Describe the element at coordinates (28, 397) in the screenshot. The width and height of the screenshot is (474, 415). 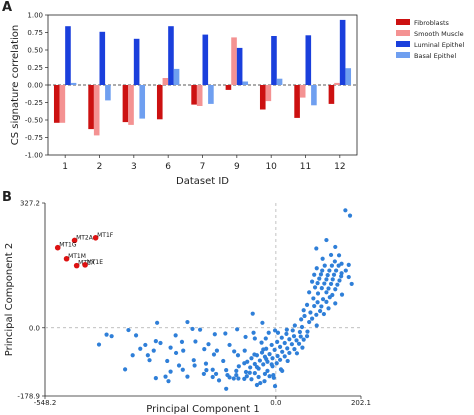
I see `y-tick-label: -178.9` at that location.